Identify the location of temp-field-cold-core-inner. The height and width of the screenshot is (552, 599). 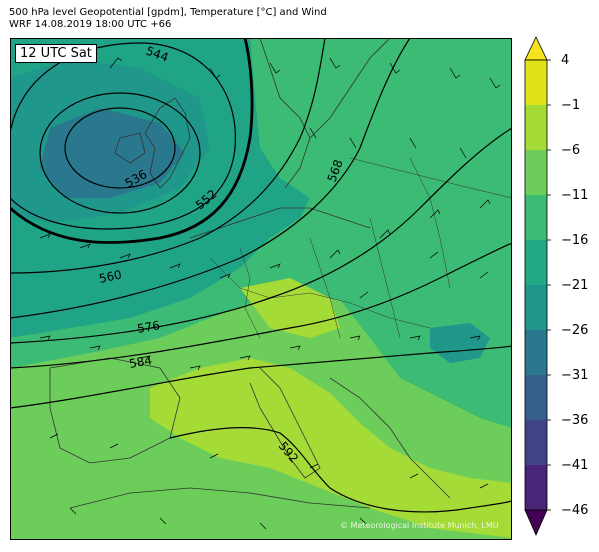
(112, 153).